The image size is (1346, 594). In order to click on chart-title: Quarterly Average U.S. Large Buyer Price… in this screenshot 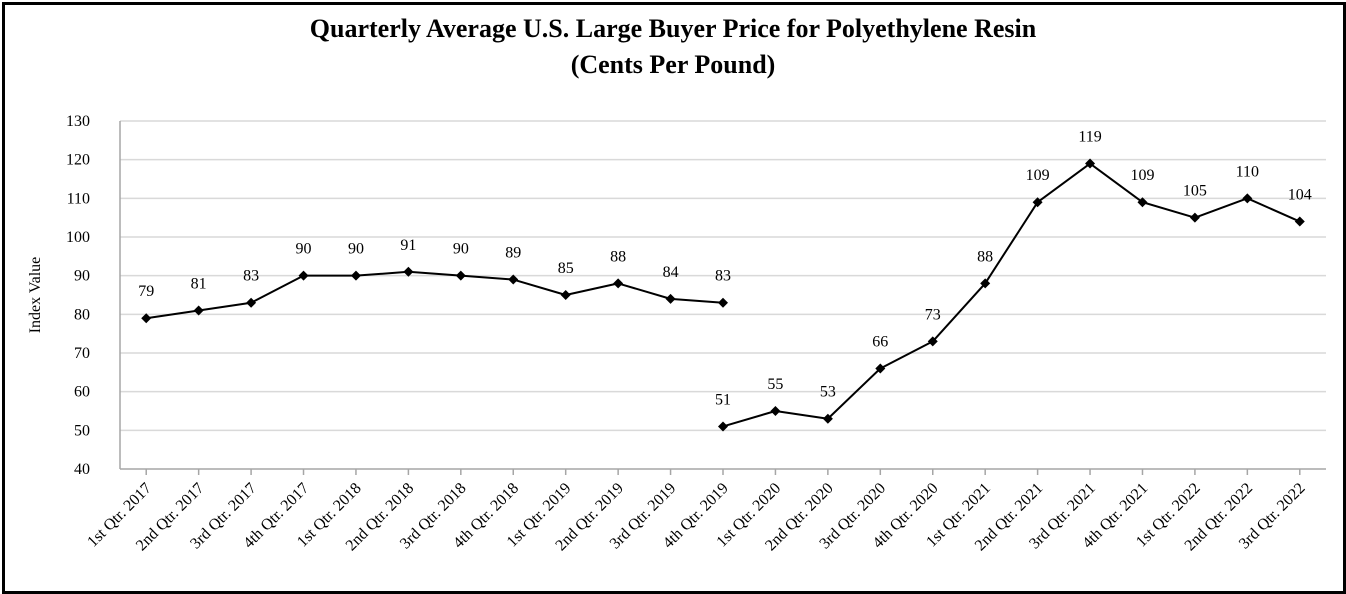, I will do `click(673, 28)`.